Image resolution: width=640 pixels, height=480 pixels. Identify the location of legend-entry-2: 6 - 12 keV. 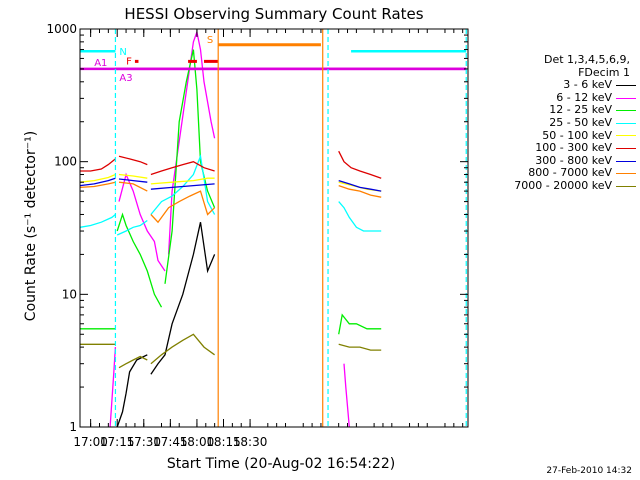
(561, 97).